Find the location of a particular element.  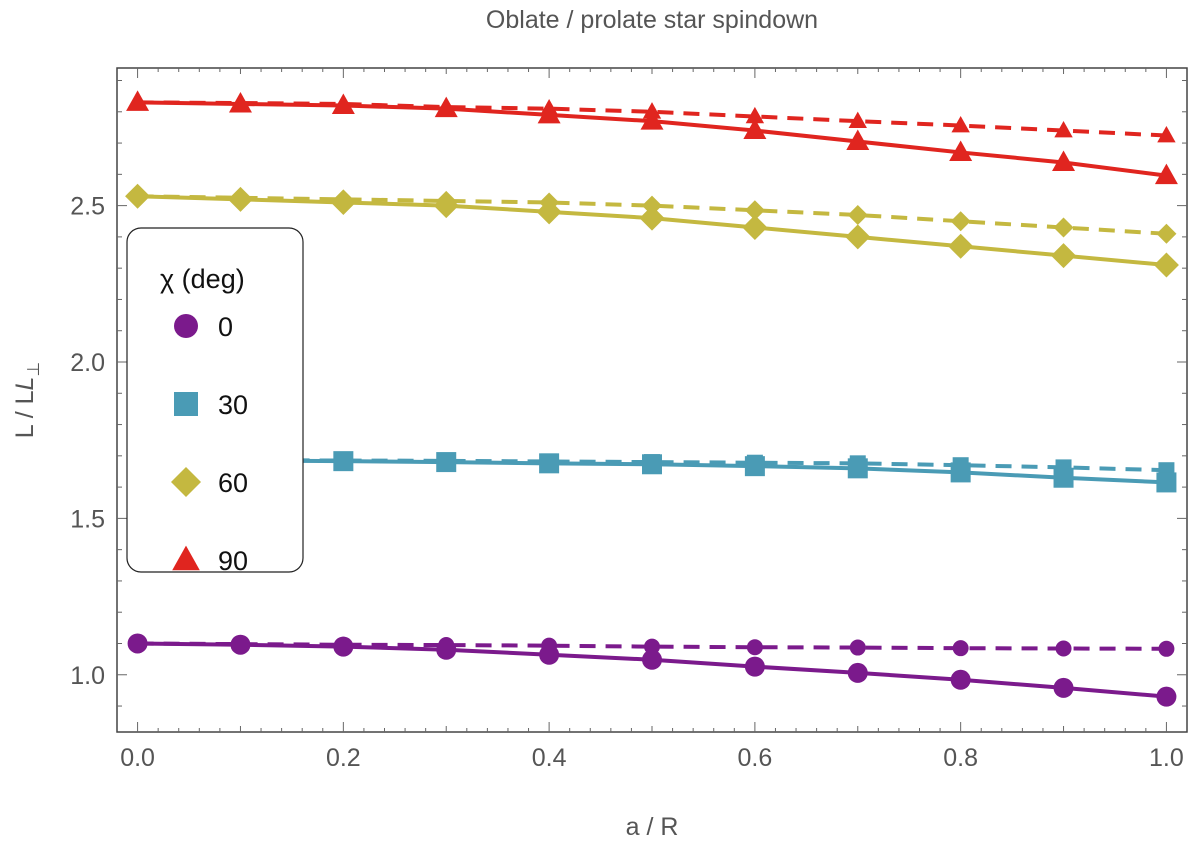

legend: χ (deg) 0 30 60 90 is located at coordinates (215, 401).